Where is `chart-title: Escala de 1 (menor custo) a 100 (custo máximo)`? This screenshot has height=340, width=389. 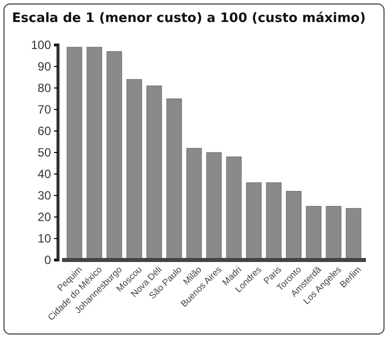 chart-title: Escala de 1 (menor custo) a 100 (custo máximo) is located at coordinates (189, 18).